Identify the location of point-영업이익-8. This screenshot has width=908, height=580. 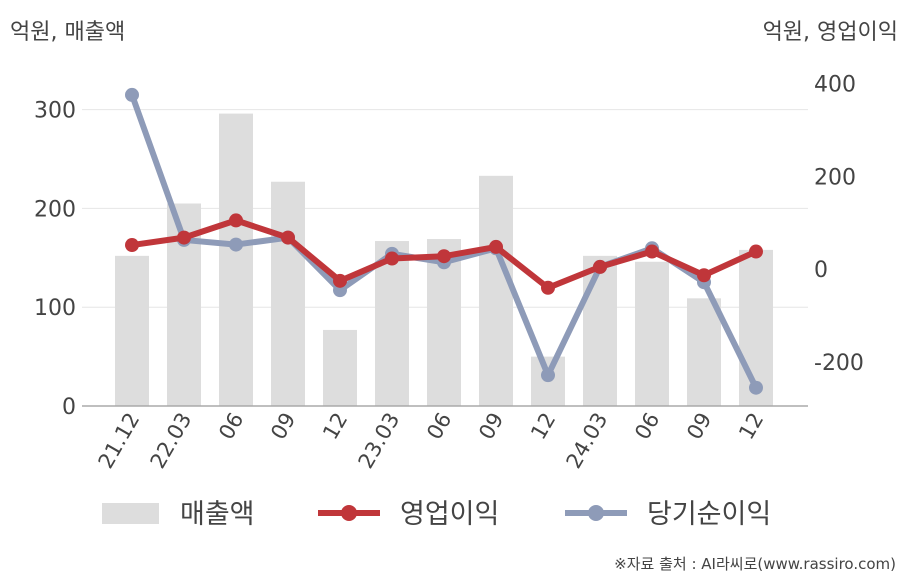
(548, 287).